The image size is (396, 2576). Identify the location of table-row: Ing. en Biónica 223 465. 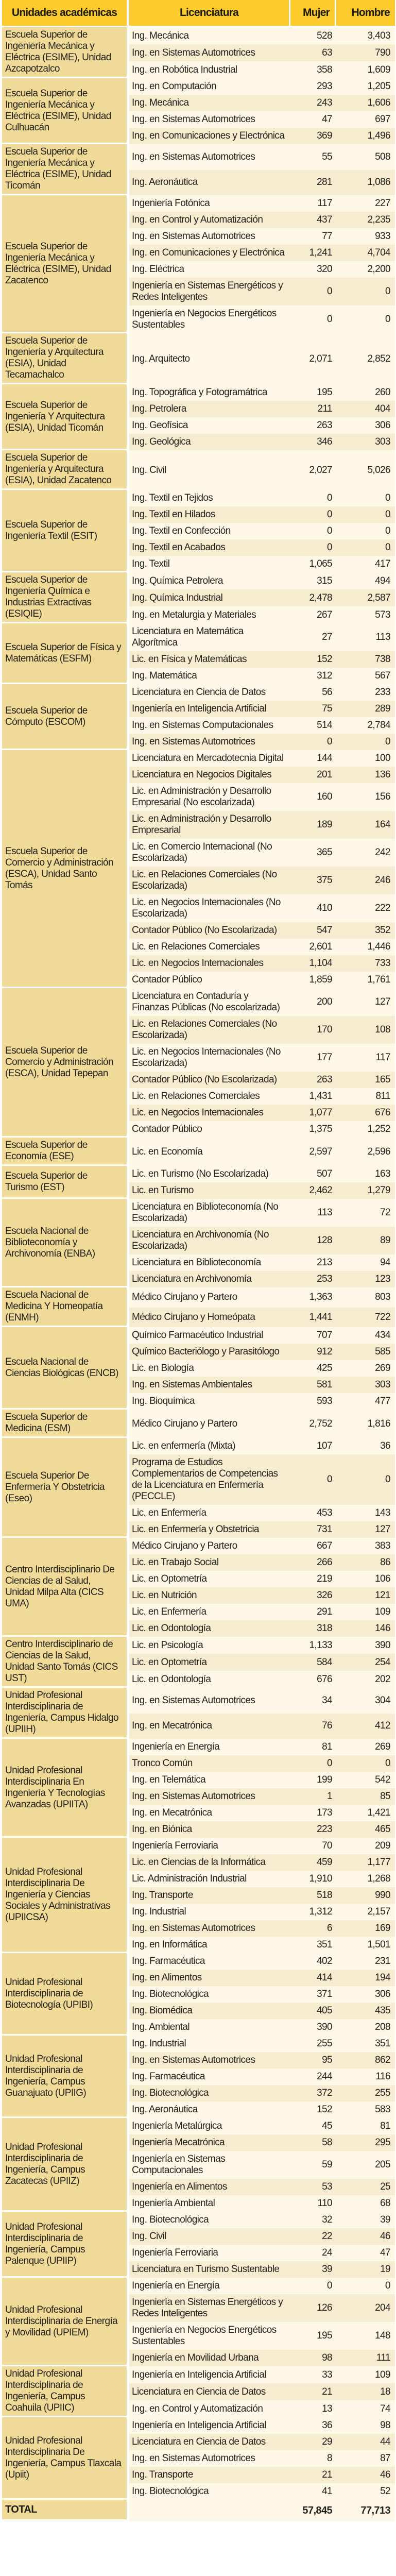
(198, 1830).